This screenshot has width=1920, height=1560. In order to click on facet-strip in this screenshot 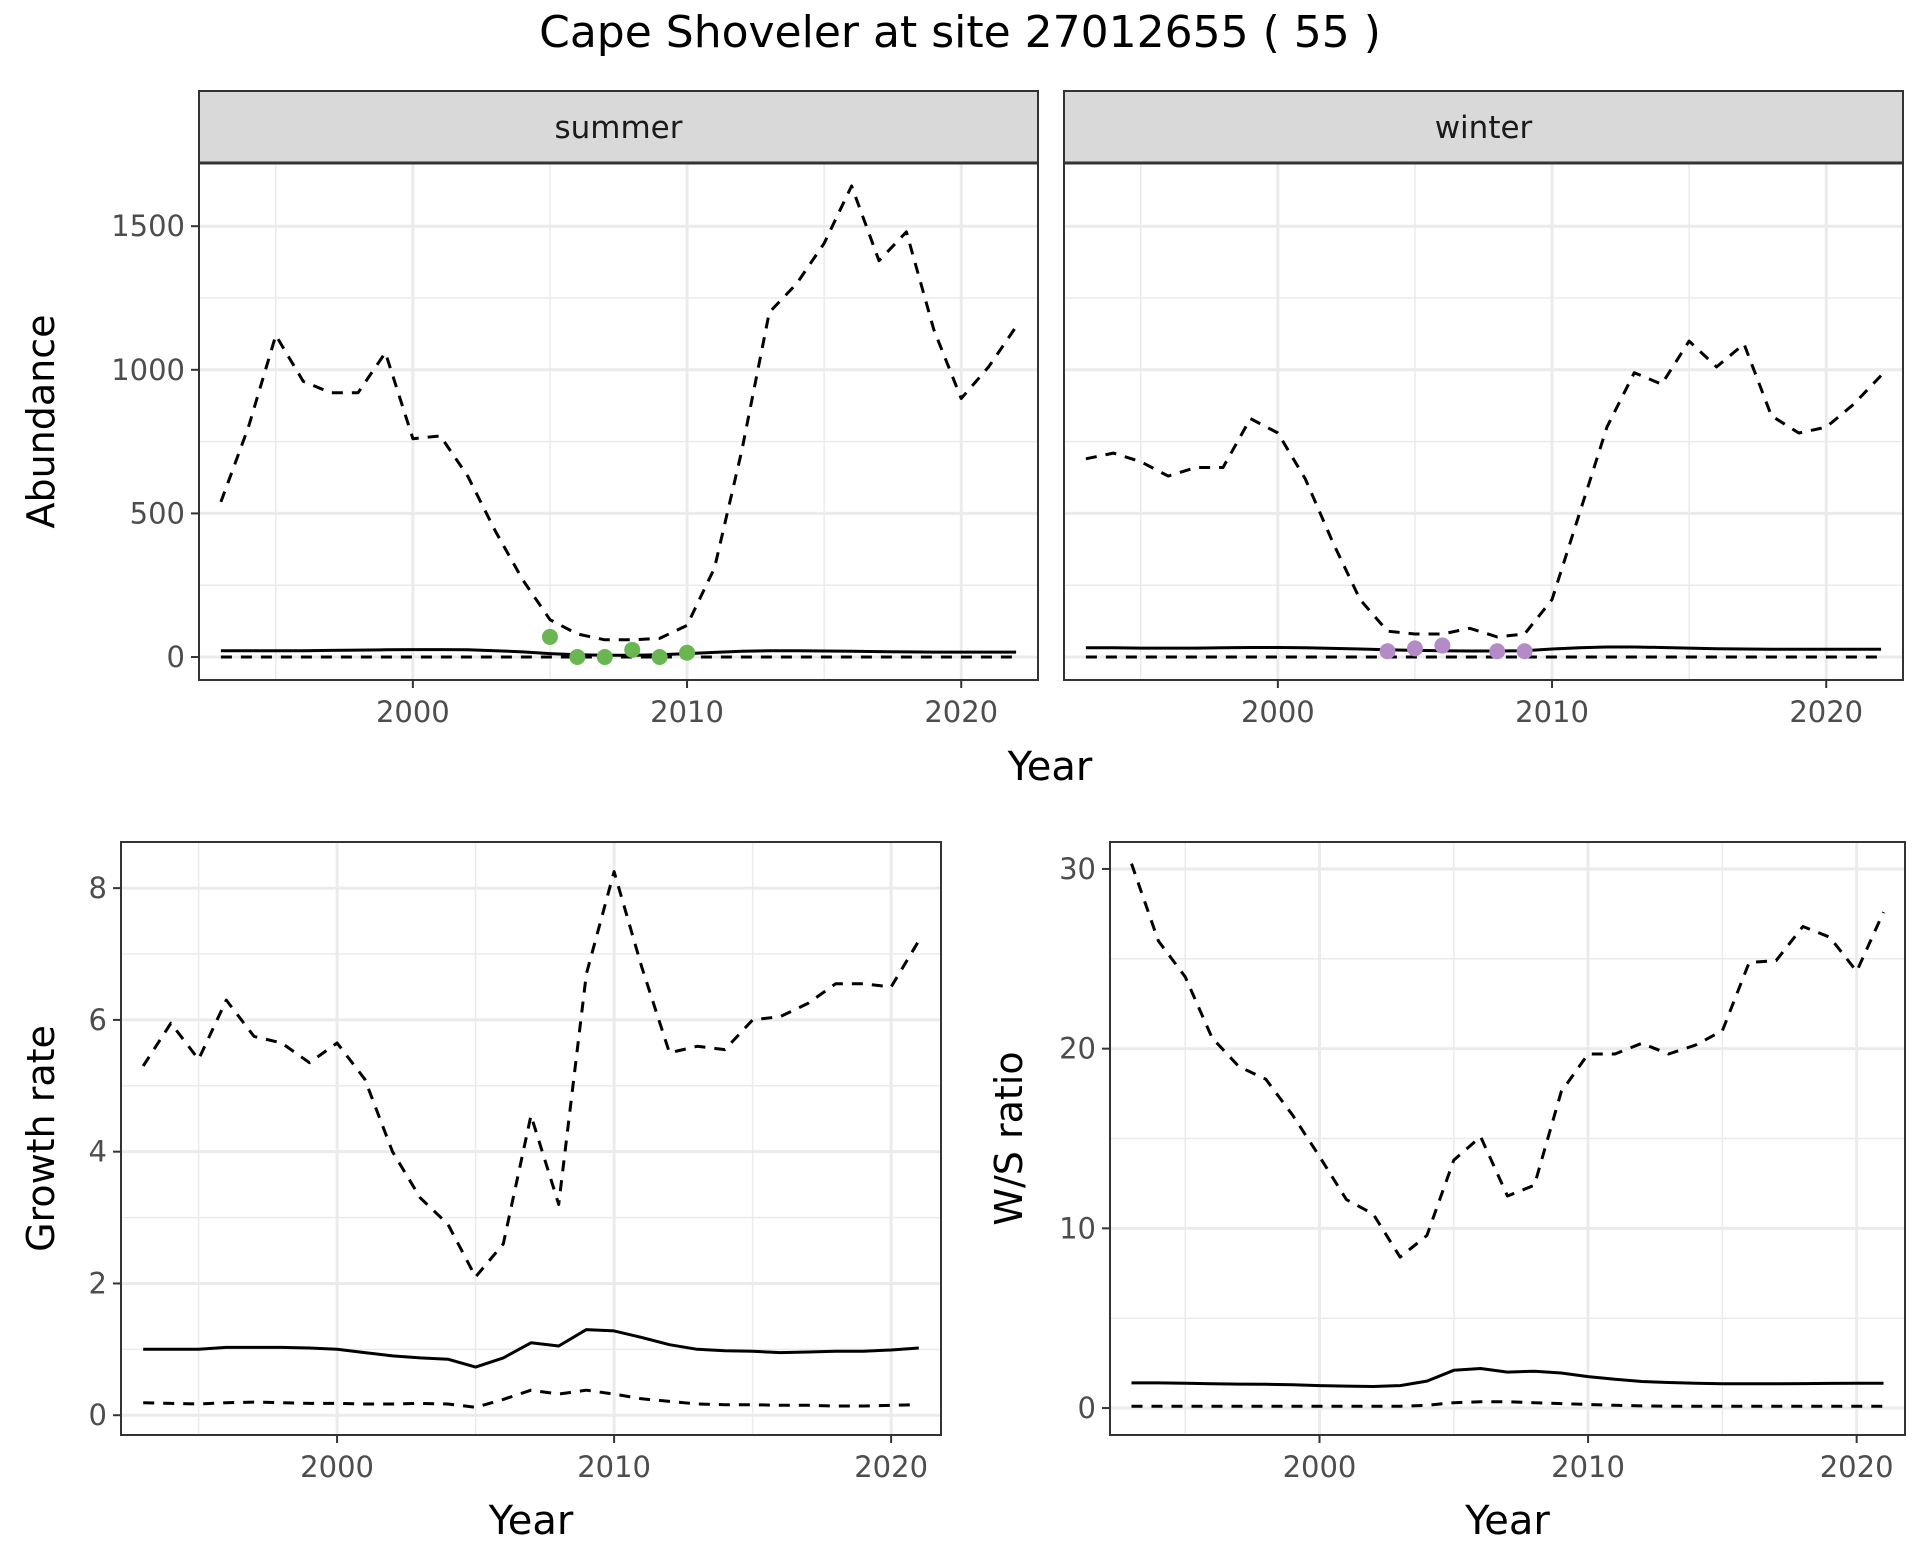, I will do `click(1483, 127)`.